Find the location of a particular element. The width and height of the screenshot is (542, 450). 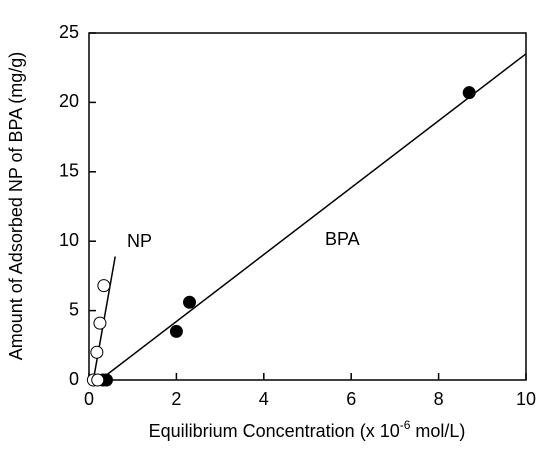

x-tick-label: 0 is located at coordinates (89, 399).